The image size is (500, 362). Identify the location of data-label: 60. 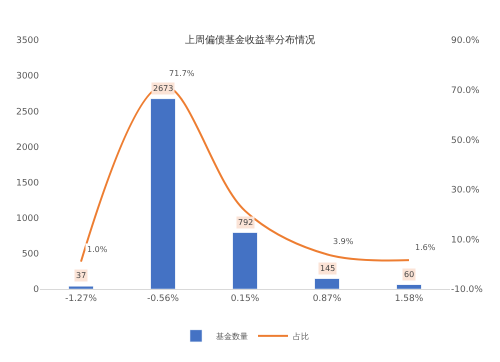
(409, 274).